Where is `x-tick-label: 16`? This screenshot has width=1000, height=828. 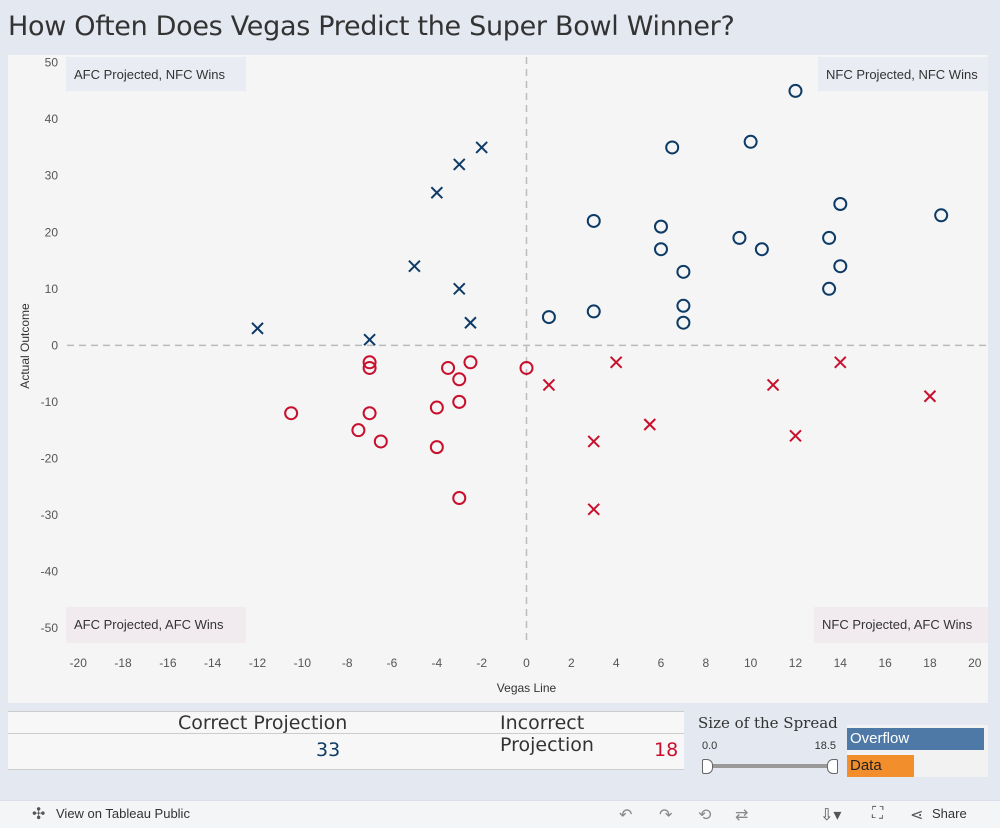 x-tick-label: 16 is located at coordinates (885, 663).